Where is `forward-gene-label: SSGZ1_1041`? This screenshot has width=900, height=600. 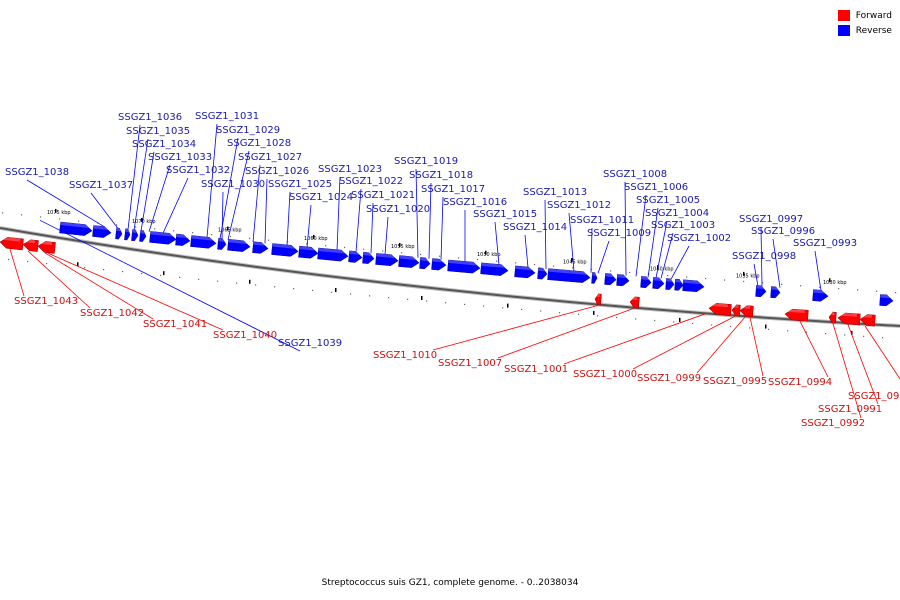 forward-gene-label: SSGZ1_1041 is located at coordinates (175, 324).